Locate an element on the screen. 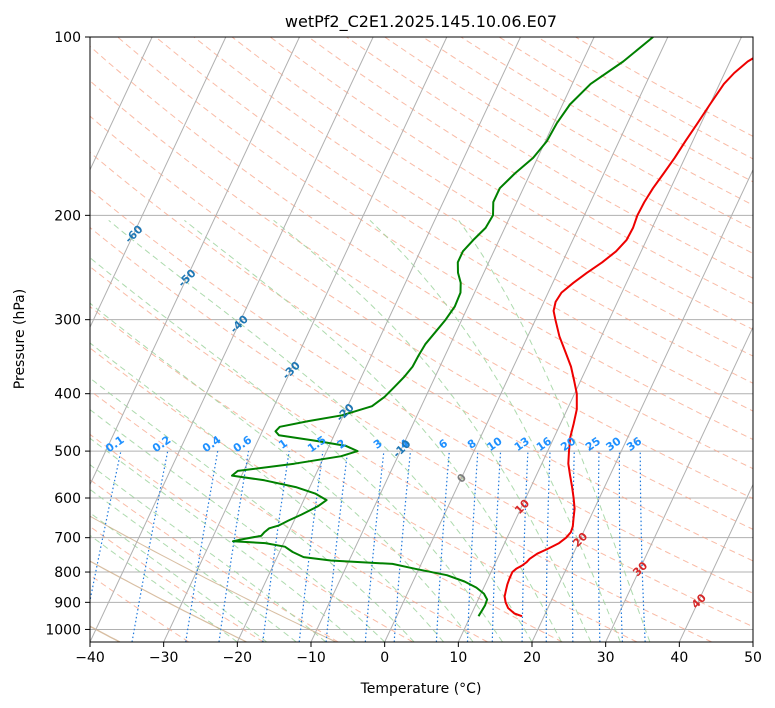 This screenshot has height=708, width=775. y-tick-label: 900 is located at coordinates (67, 603).